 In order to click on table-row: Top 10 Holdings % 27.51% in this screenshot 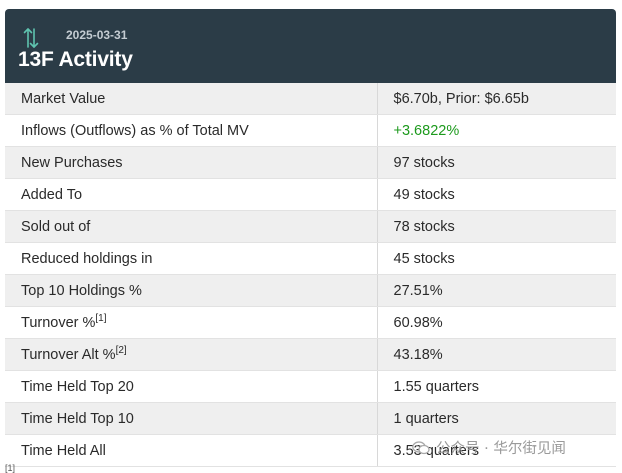, I will do `click(310, 290)`.